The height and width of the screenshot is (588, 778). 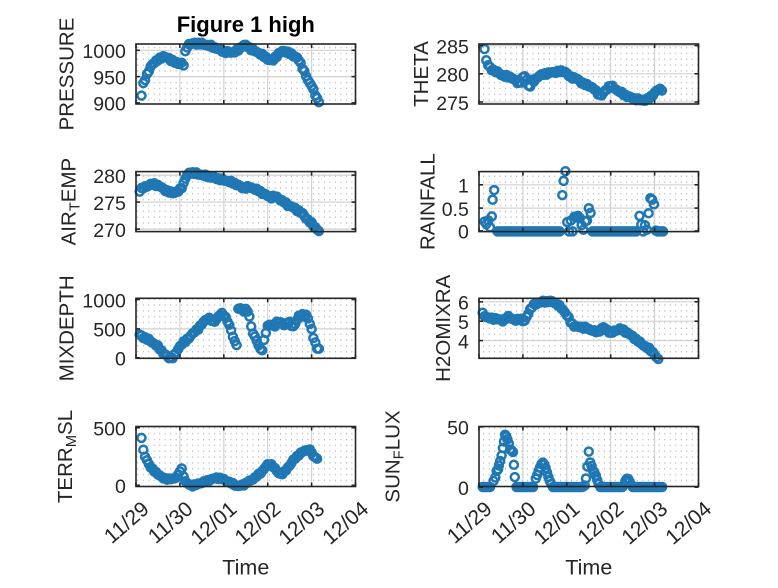 What do you see at coordinates (66, 74) in the screenshot?
I see `svg-text: PRESSURE` at bounding box center [66, 74].